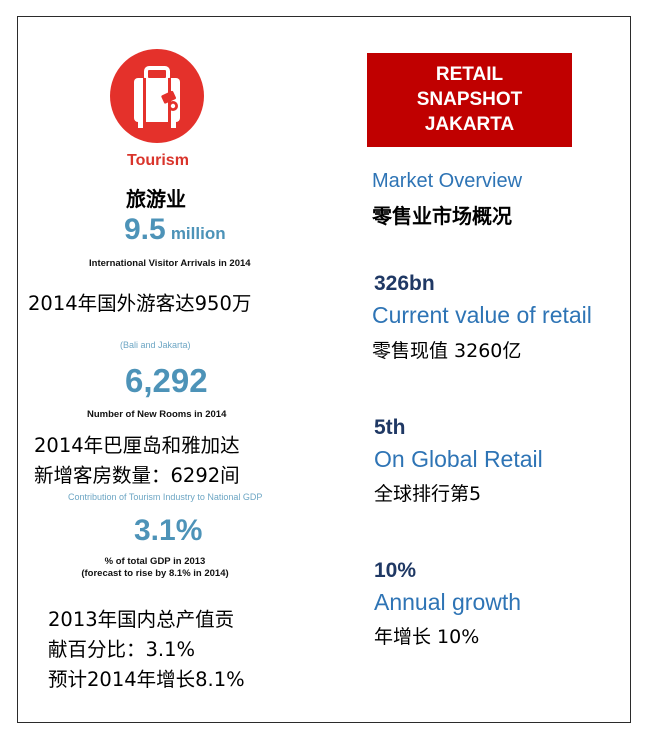 The height and width of the screenshot is (740, 647). I want to click on arrivals-stat: 9.5 million, so click(175, 230).